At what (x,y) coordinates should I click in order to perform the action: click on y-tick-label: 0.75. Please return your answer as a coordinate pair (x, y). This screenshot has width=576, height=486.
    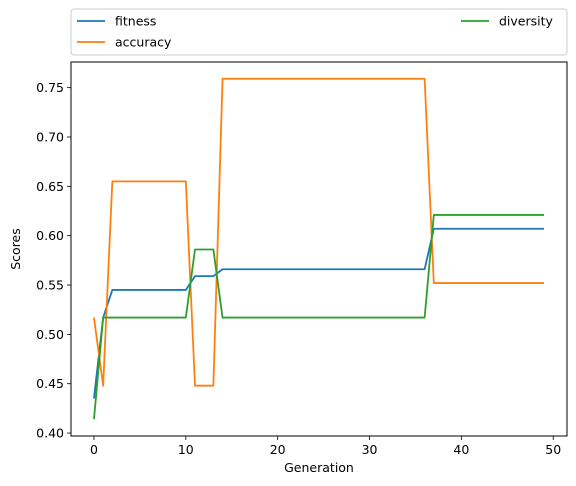
    Looking at the image, I should click on (50, 87).